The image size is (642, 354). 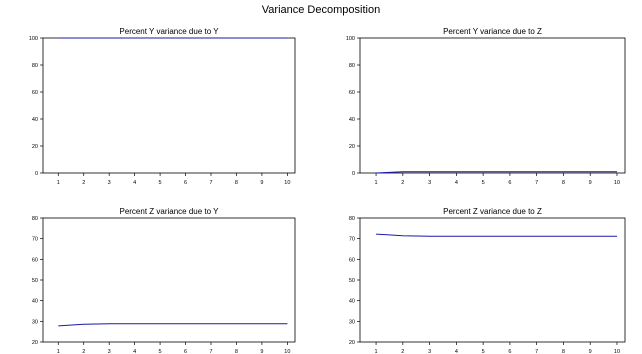 What do you see at coordinates (492, 31) in the screenshot?
I see `panel-title: Percent Y variance due to Z` at bounding box center [492, 31].